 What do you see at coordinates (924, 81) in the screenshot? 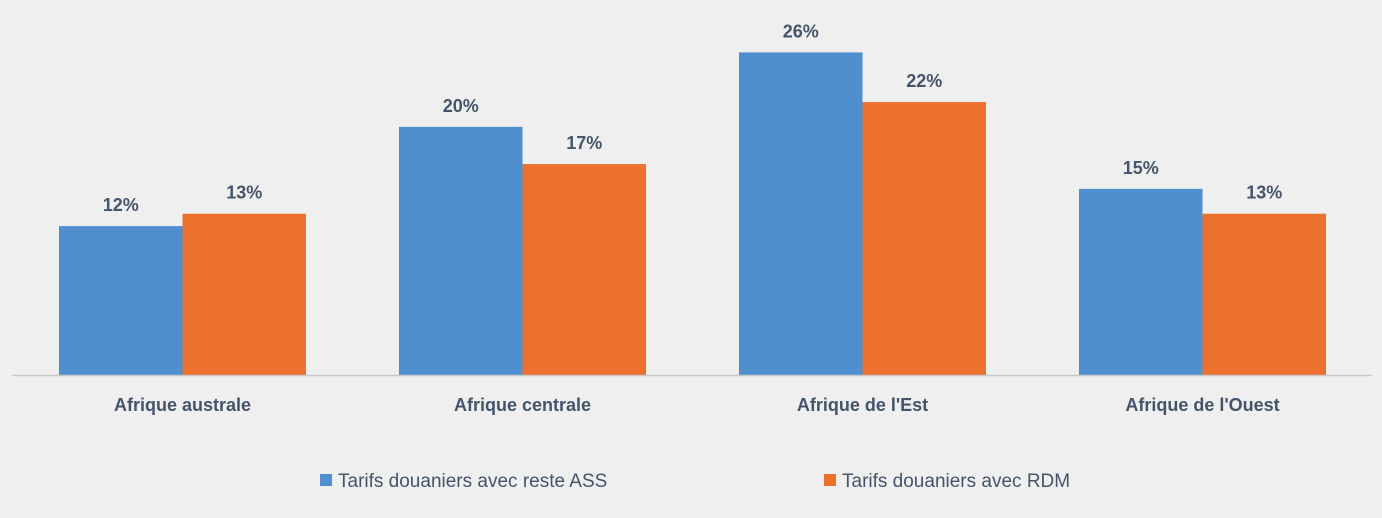
I see `data-label: 22%` at bounding box center [924, 81].